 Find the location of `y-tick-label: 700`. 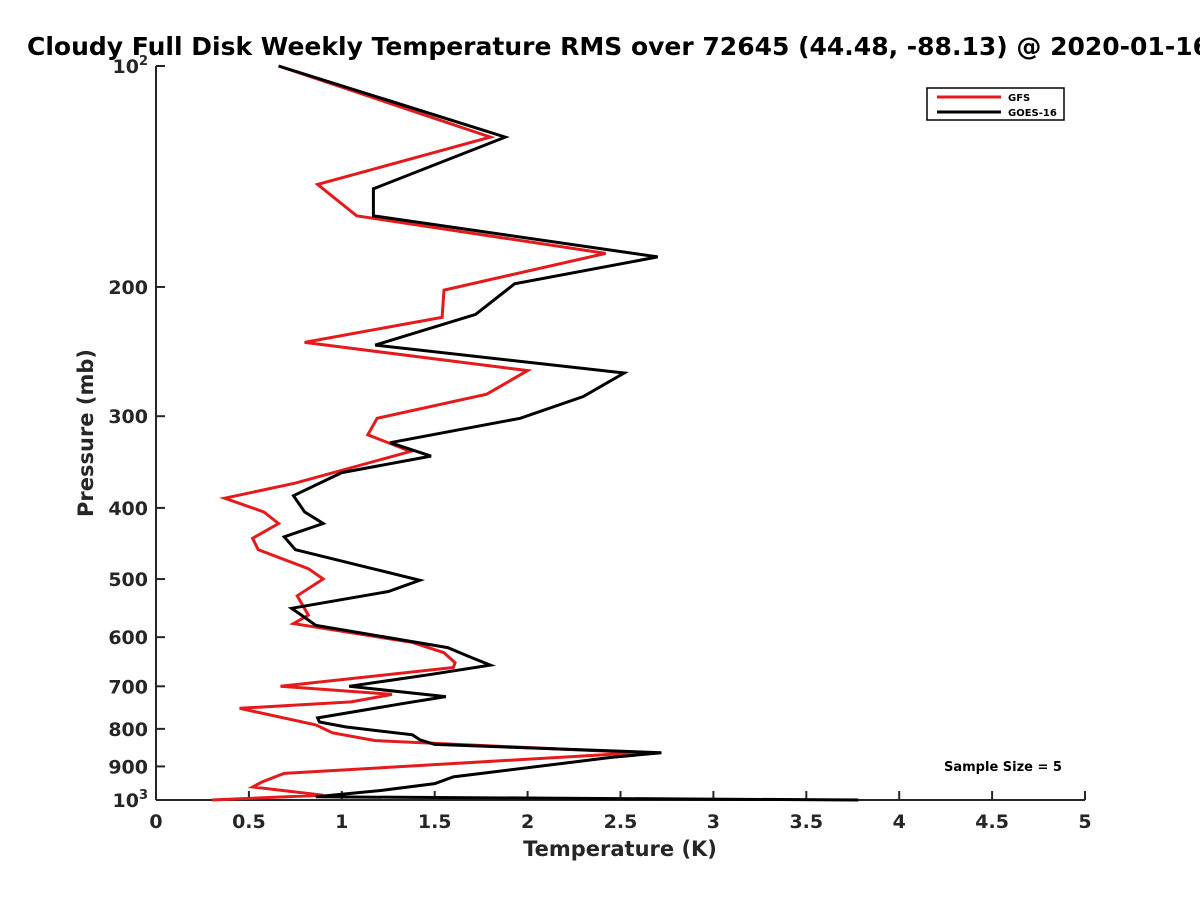

y-tick-label: 700 is located at coordinates (128, 687).